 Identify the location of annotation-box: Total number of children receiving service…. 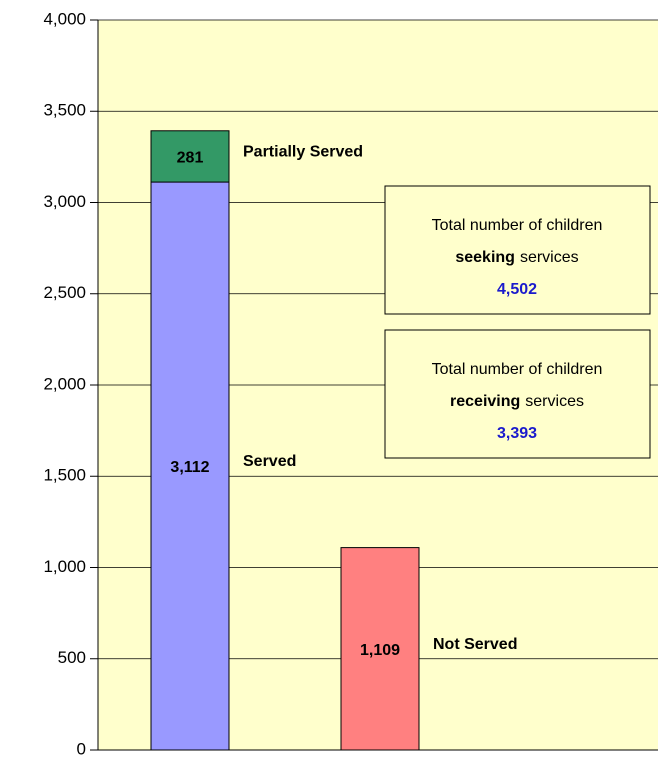
(517, 394).